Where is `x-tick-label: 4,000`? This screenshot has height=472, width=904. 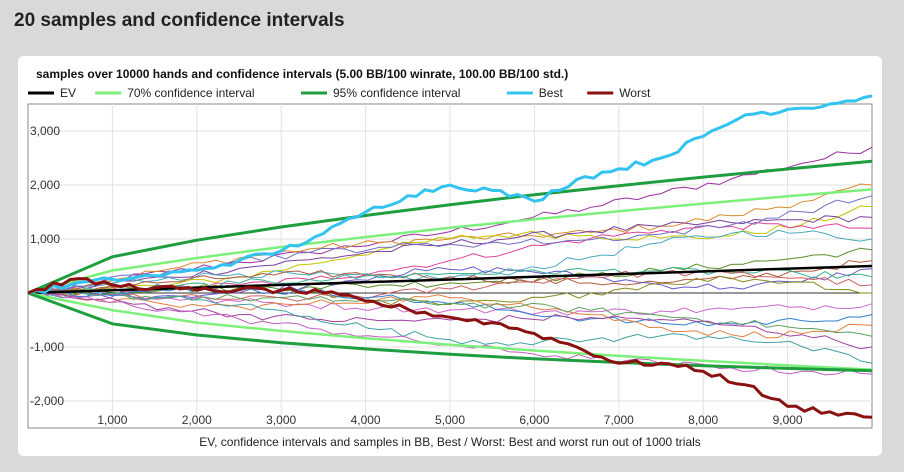 x-tick-label: 4,000 is located at coordinates (366, 420).